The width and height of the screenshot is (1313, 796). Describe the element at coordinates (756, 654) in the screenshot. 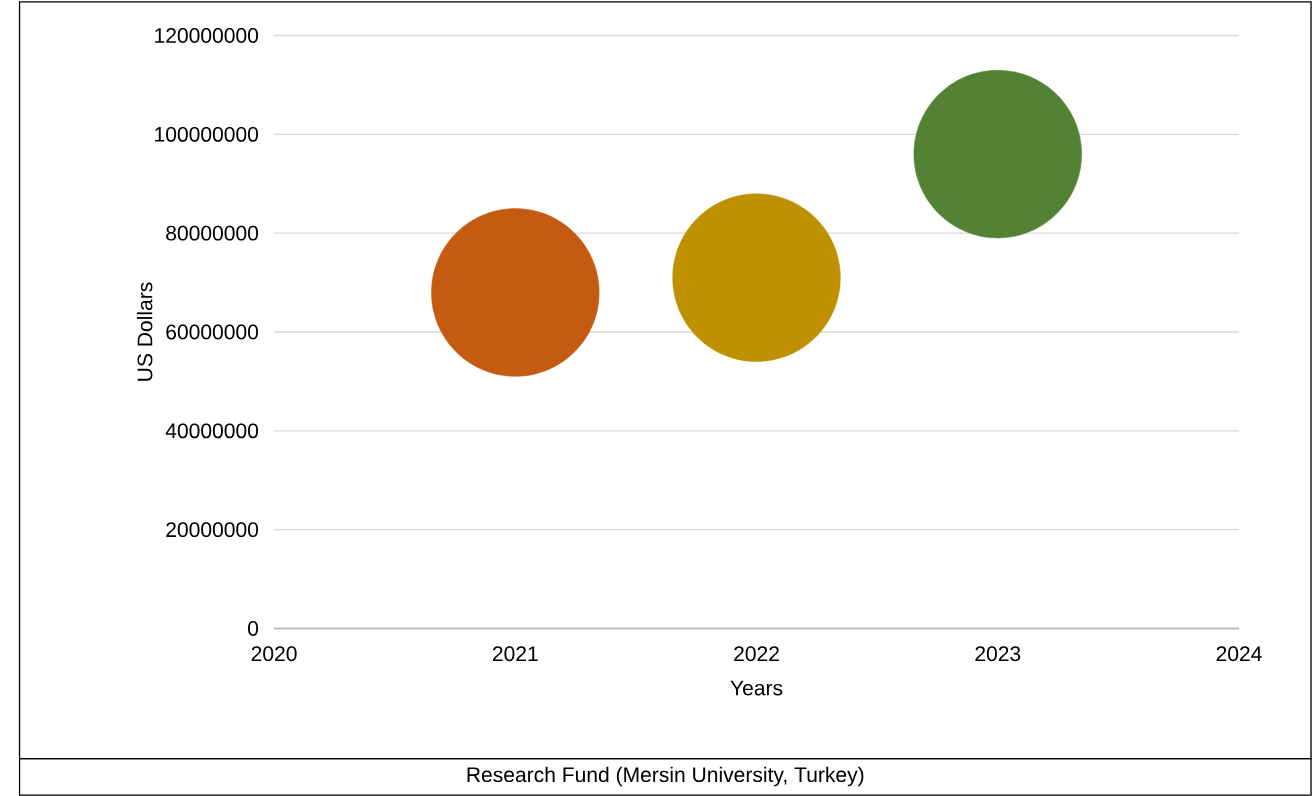

I see `x-tick-label: 2022` at that location.